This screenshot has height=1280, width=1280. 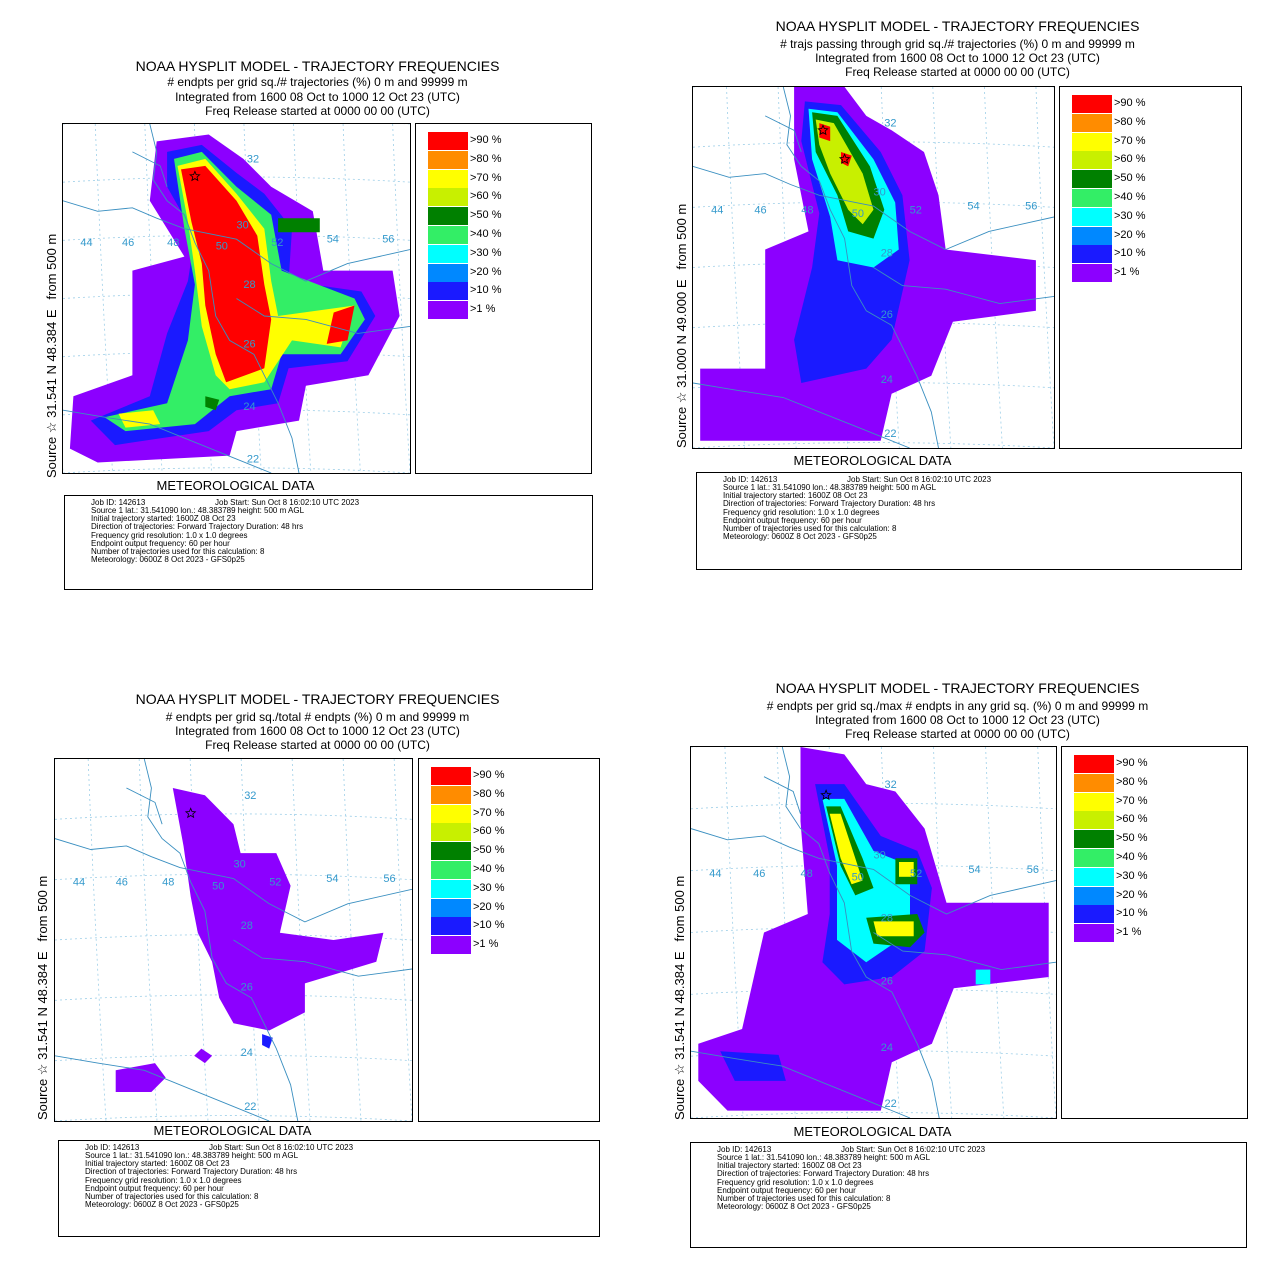 I want to click on grid-labels: 44 46 48 50 52 54 56 32 30 28 26 24 22, so click(x=237, y=309).